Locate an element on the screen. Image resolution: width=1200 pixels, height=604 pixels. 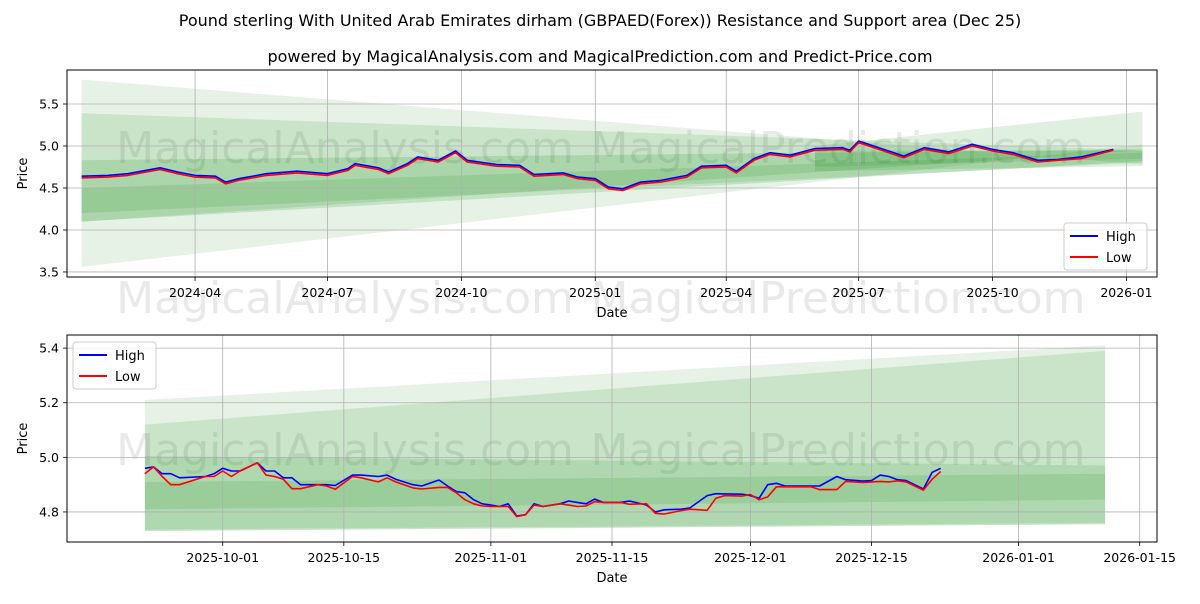
x-tick-label: 2024-10 is located at coordinates (461, 292).